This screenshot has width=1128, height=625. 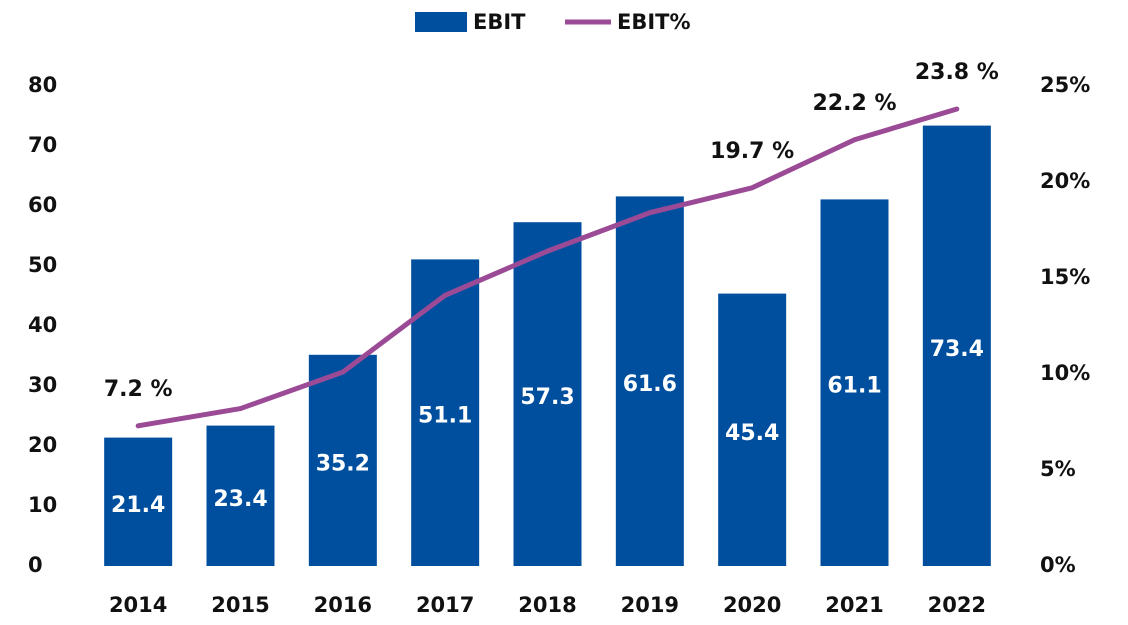 What do you see at coordinates (855, 103) in the screenshot?
I see `line-label: 22.2 %` at bounding box center [855, 103].